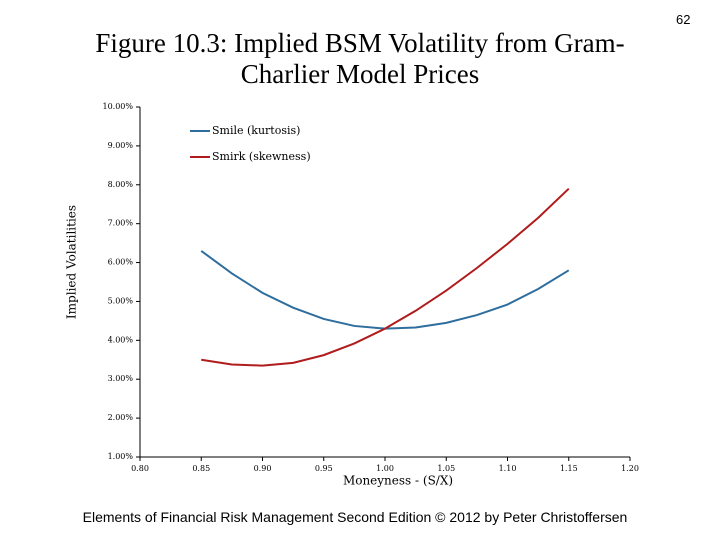 This screenshot has height=540, width=720. Describe the element at coordinates (121, 184) in the screenshot. I see `y-tick-label: 8.00%` at that location.